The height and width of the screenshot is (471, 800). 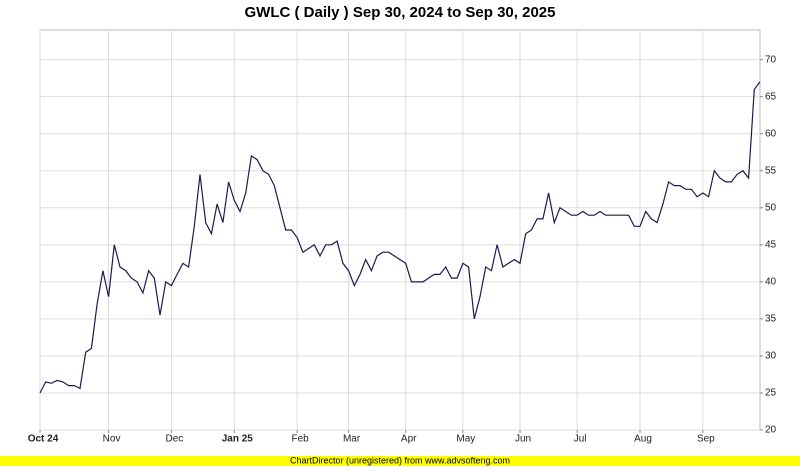 What do you see at coordinates (771, 281) in the screenshot?
I see `y-tick-label: 40` at bounding box center [771, 281].